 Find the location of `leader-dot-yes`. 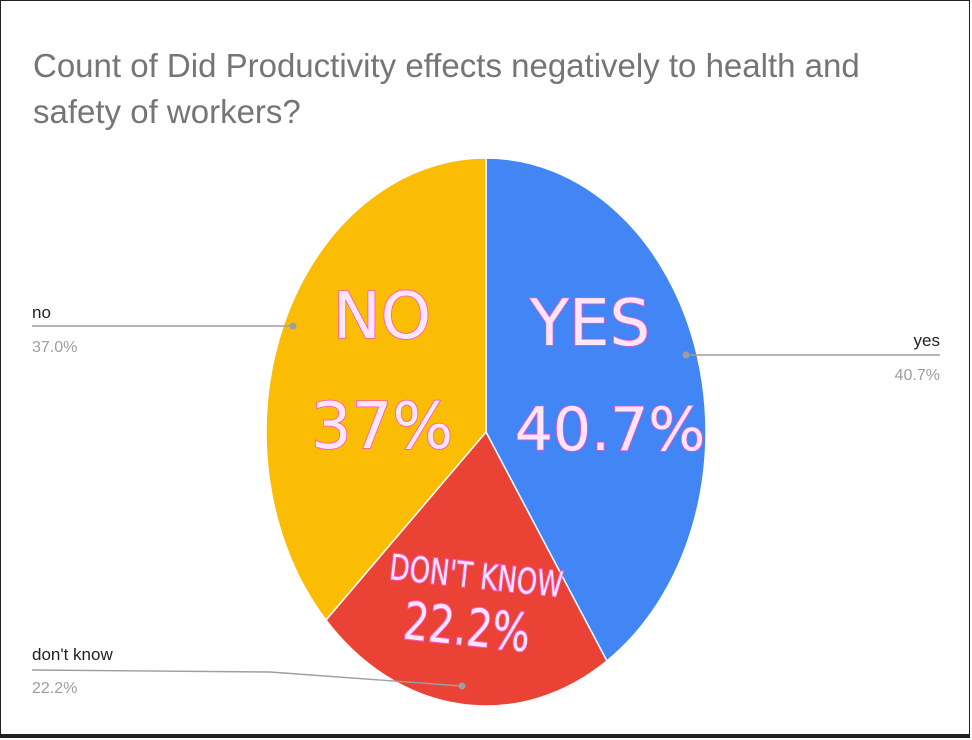

leader-dot-yes is located at coordinates (686, 355).